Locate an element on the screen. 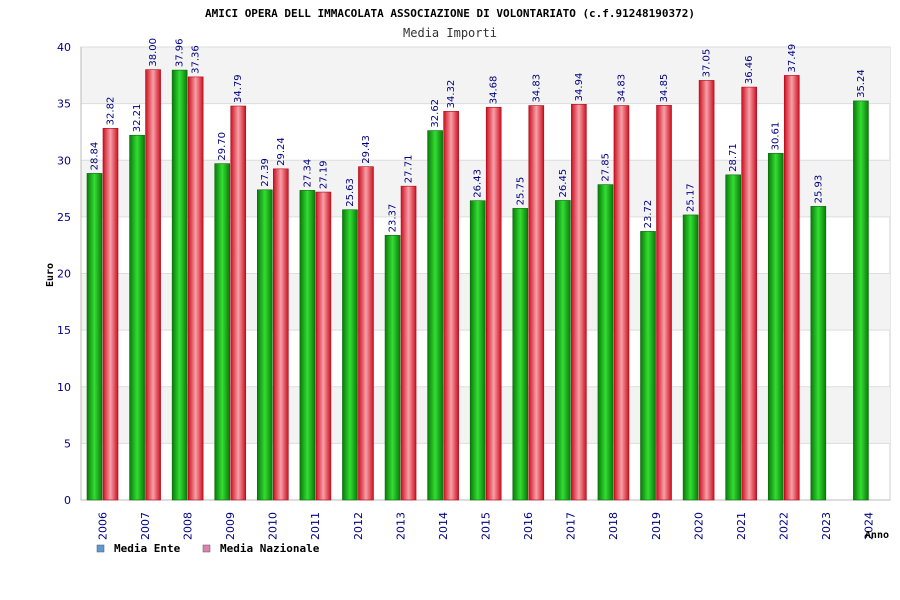 This screenshot has height=600, width=900. value-label: 26.45 is located at coordinates (563, 183).